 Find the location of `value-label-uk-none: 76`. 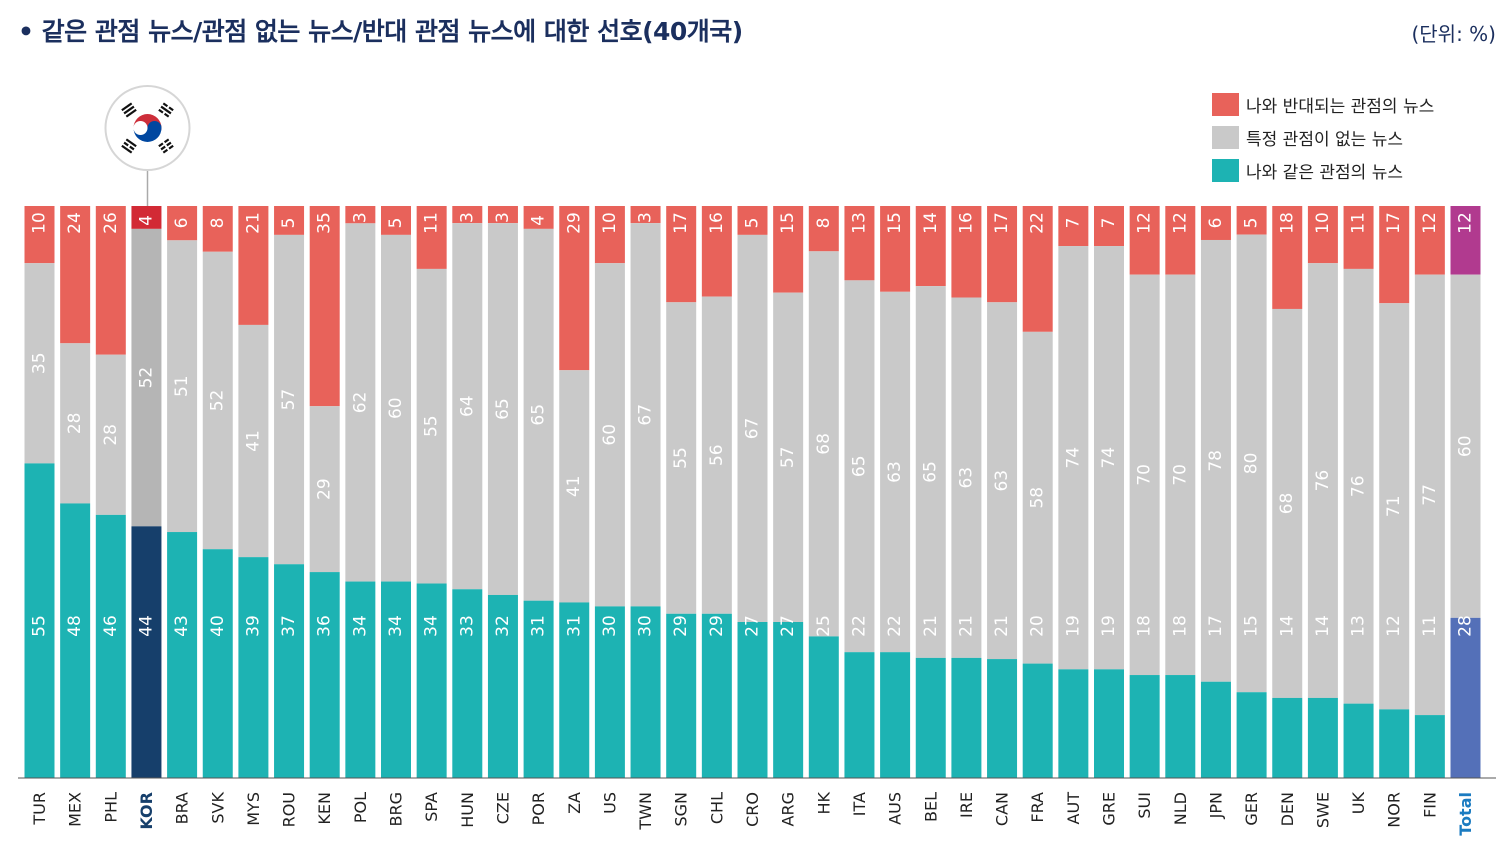

value-label-uk-none: 76 is located at coordinates (1359, 486).